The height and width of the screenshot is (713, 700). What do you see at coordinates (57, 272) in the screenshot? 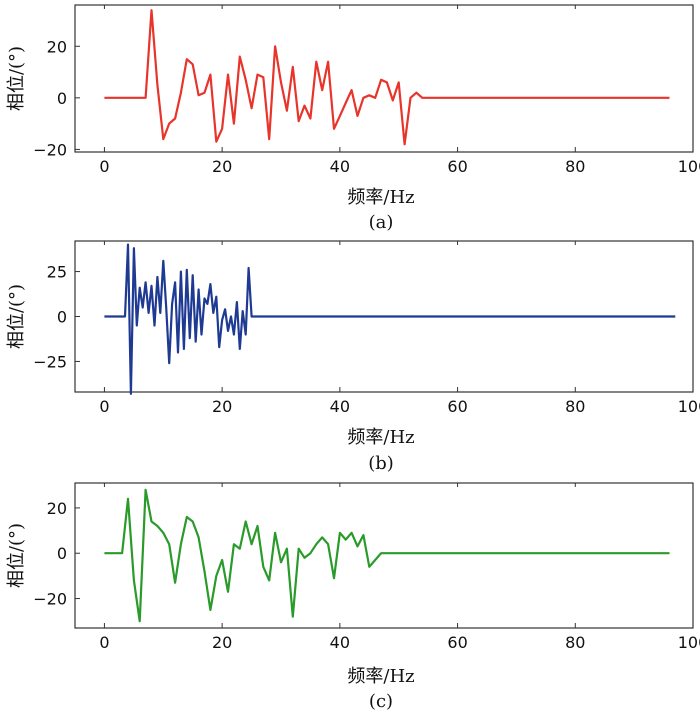
I see `y-tick-label: 25` at bounding box center [57, 272].